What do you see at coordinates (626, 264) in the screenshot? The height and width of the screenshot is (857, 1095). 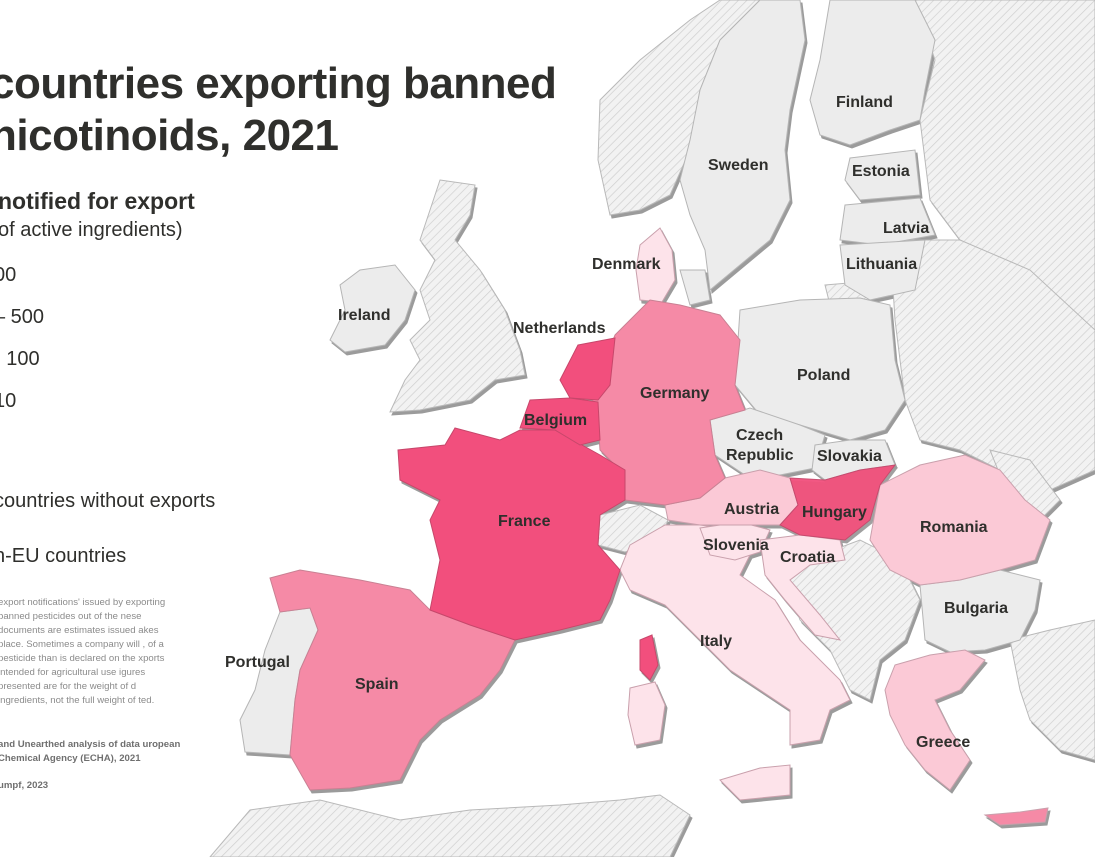 I see `label-denmark: Denmark` at bounding box center [626, 264].